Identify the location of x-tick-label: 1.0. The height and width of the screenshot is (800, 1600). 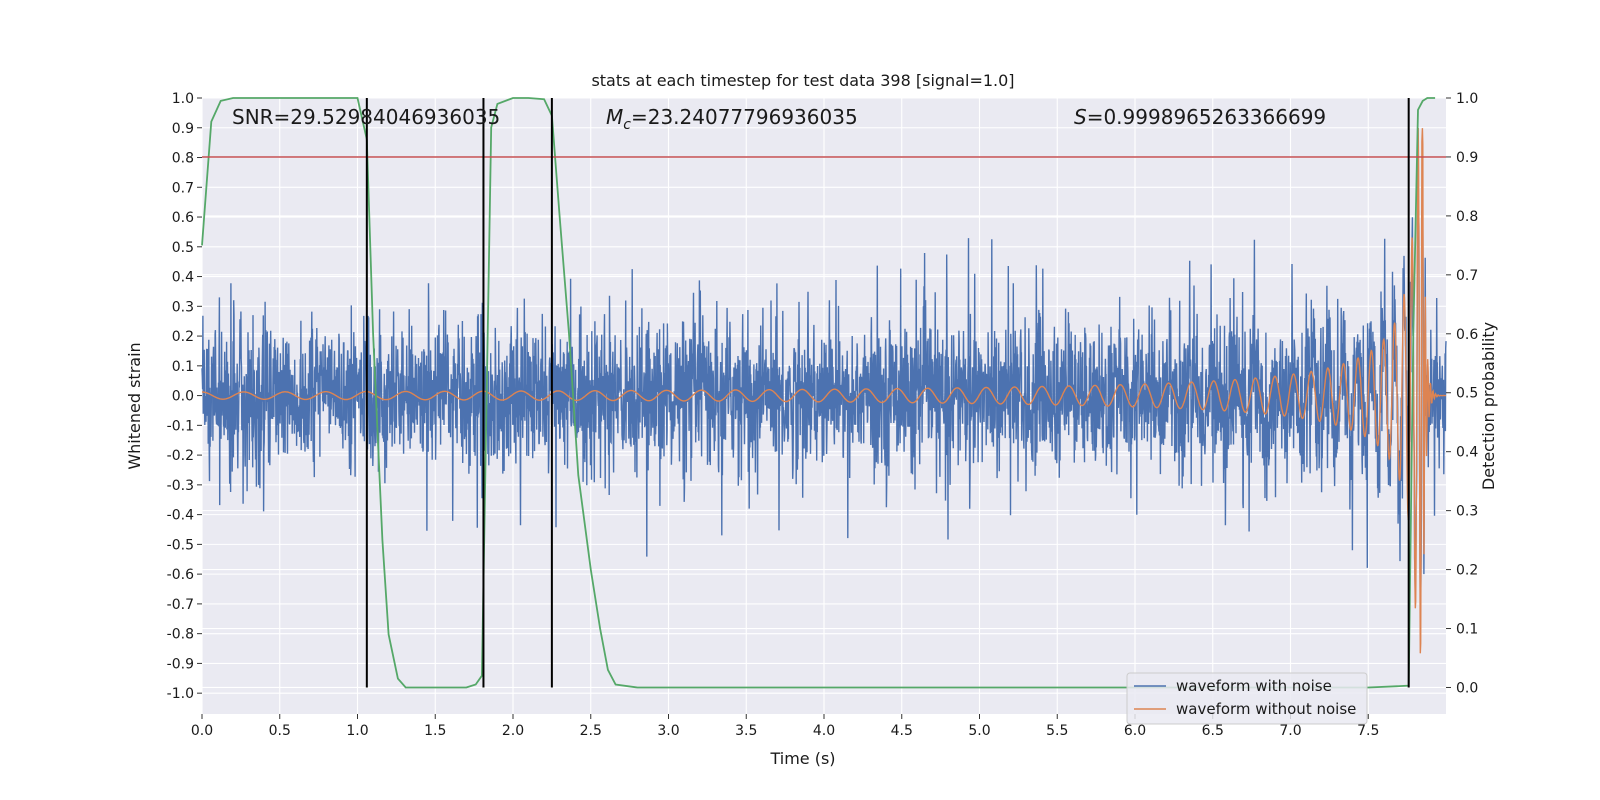
(357, 731).